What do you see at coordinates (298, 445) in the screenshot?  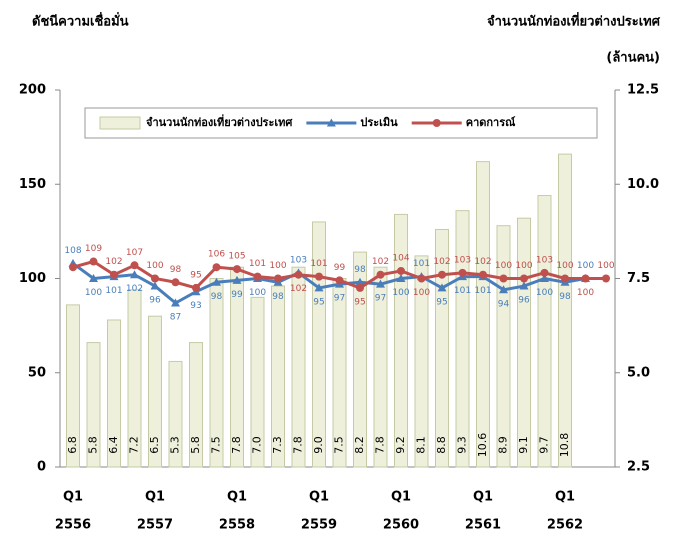 I see `bar-label: 7.8` at bounding box center [298, 445].